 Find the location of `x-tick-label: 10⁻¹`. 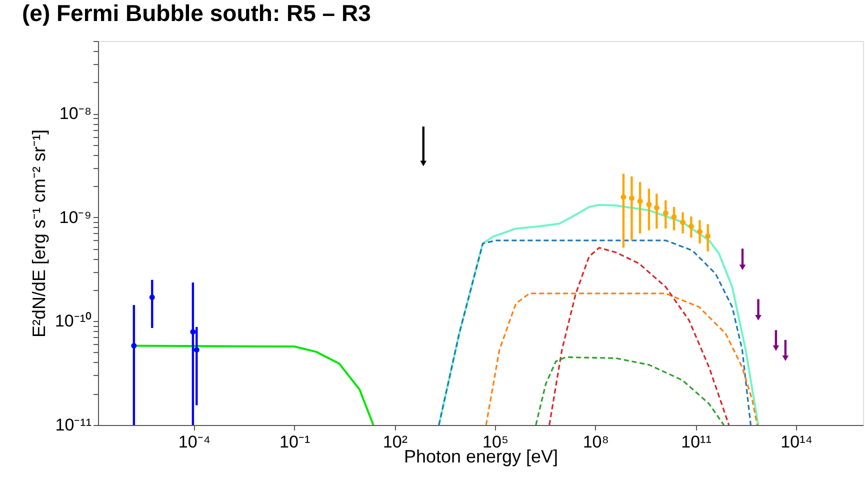

x-tick-label: 10⁻¹ is located at coordinates (295, 442).